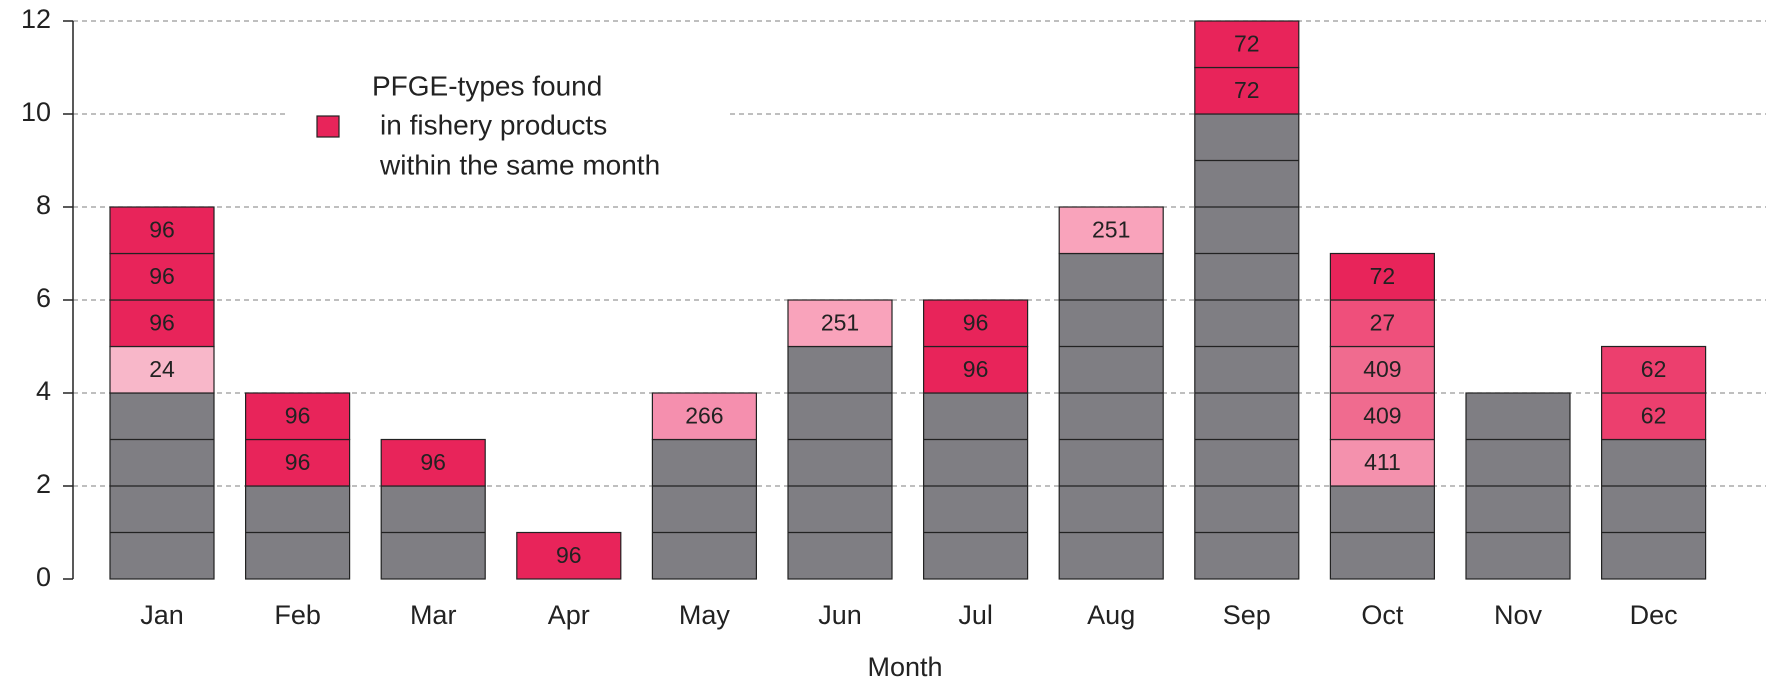  I want to click on x-tick-label: Nov, so click(1518, 615).